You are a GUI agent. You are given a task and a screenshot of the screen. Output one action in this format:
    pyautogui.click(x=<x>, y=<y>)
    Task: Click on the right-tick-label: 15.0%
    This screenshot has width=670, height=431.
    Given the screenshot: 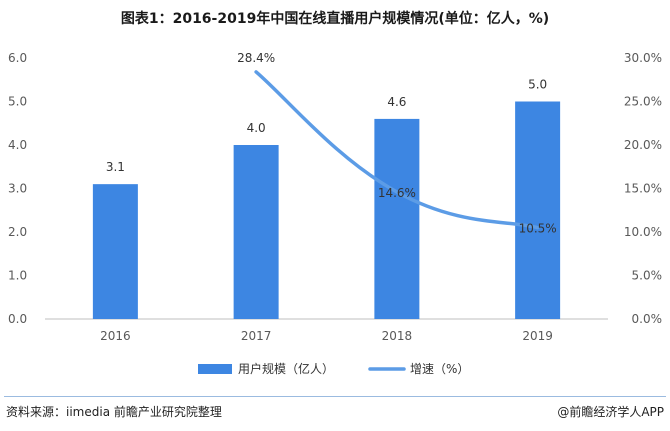 What is the action you would take?
    pyautogui.click(x=643, y=189)
    